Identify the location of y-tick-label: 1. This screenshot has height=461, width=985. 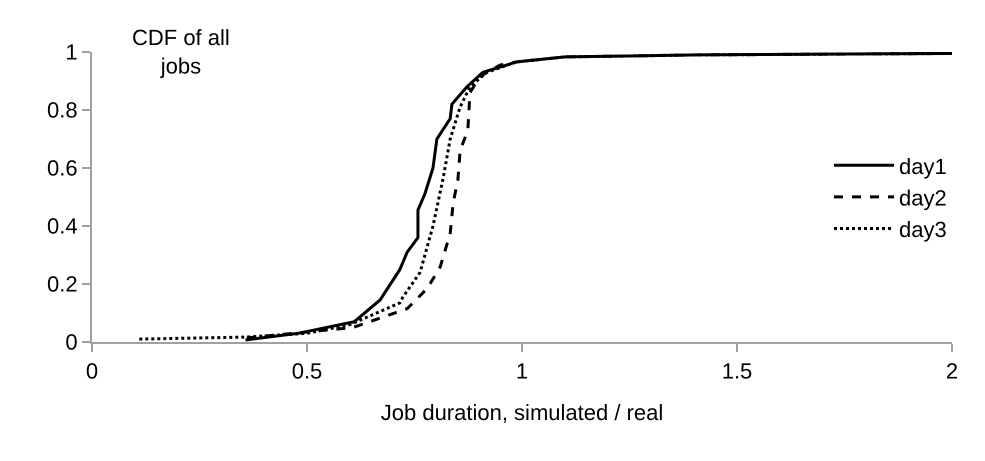
(71, 52).